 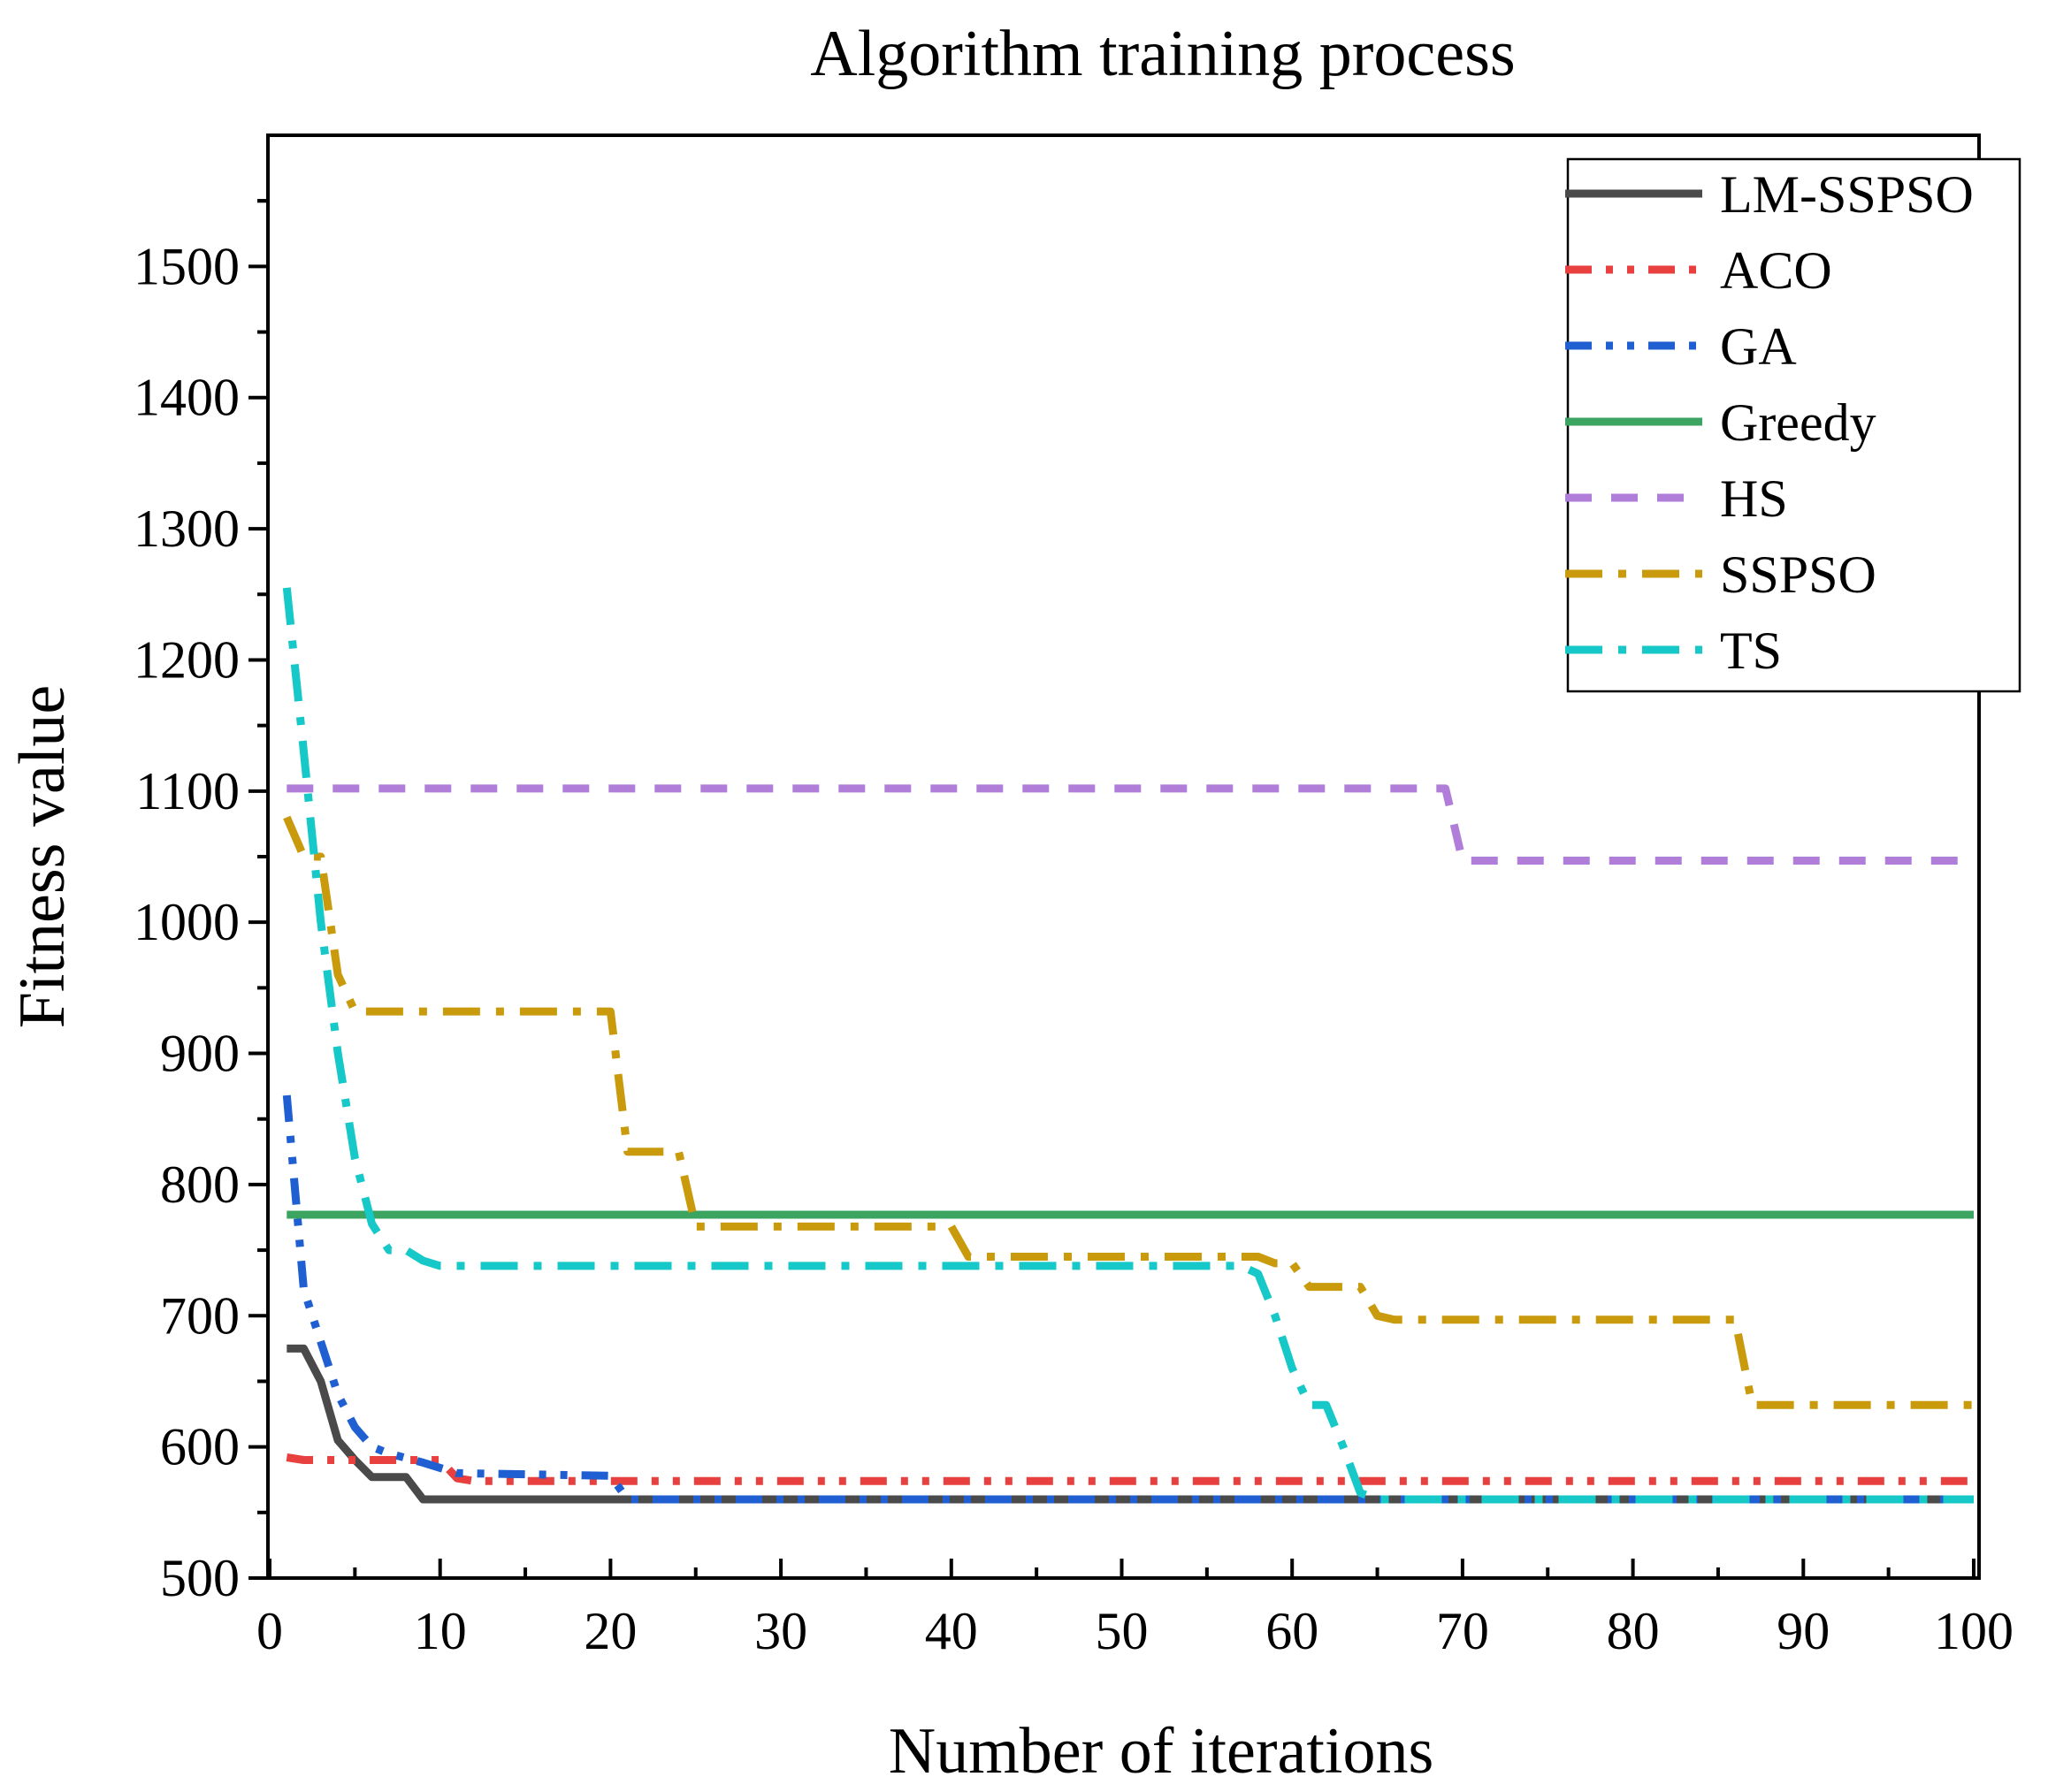 I want to click on legend-label: TS, so click(x=1751, y=650).